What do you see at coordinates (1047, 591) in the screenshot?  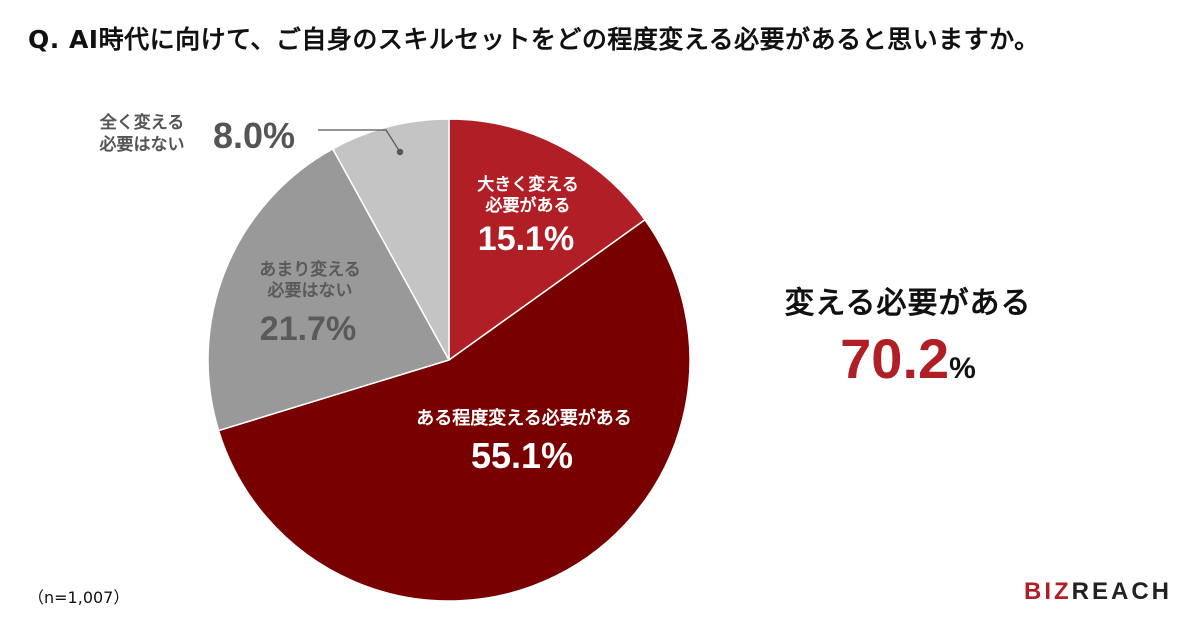 I see `logo-part1: BIZ` at bounding box center [1047, 591].